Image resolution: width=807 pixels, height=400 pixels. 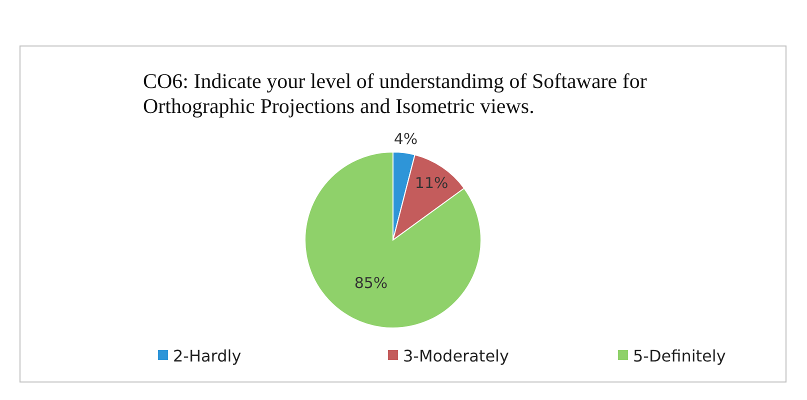 What do you see at coordinates (395, 93) in the screenshot?
I see `chart-title: CO6: Indicate your level of understandimg of Softaware for Orthographic Projections and Isometric views.` at bounding box center [395, 93].